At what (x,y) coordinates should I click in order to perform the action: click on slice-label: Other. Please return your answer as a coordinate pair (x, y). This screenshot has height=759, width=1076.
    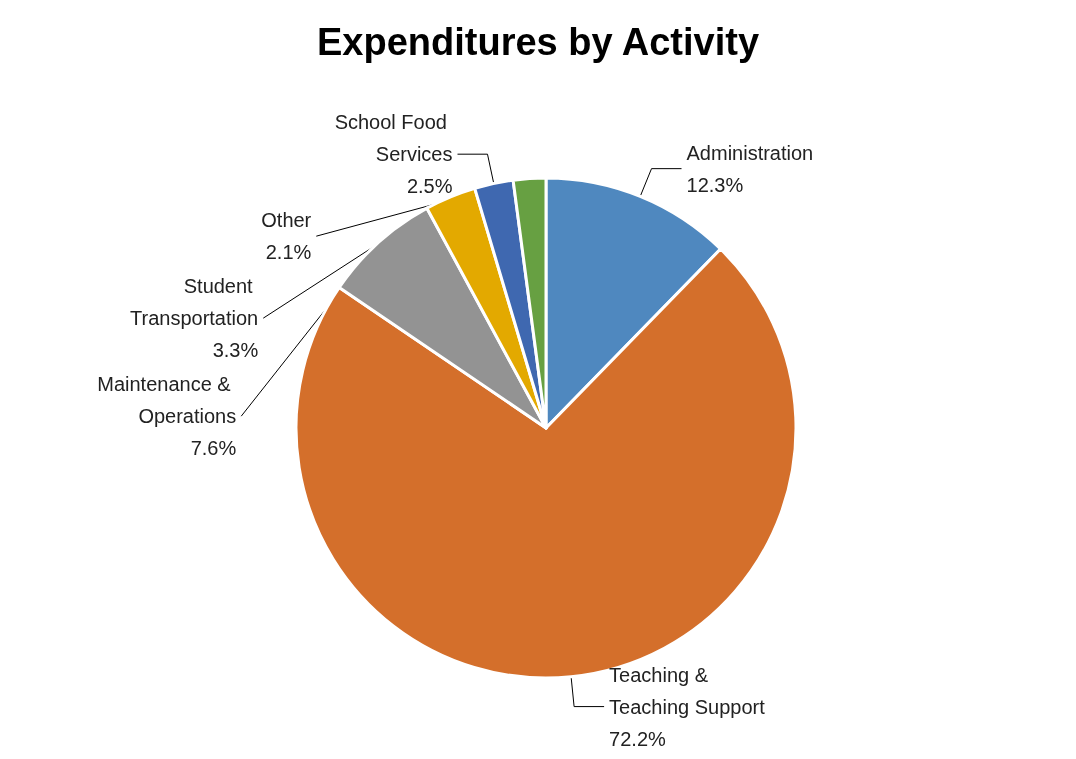
    Looking at the image, I should click on (286, 220).